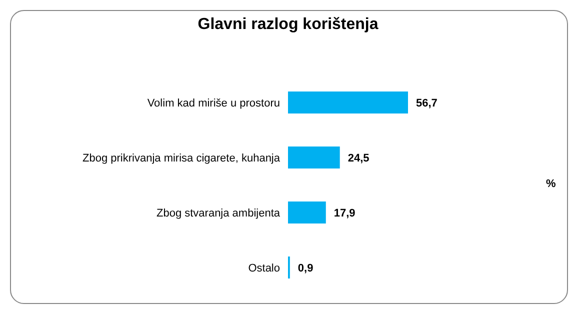  What do you see at coordinates (213, 103) in the screenshot?
I see `y-tick-label: Volim kad miriše u prostoru` at bounding box center [213, 103].